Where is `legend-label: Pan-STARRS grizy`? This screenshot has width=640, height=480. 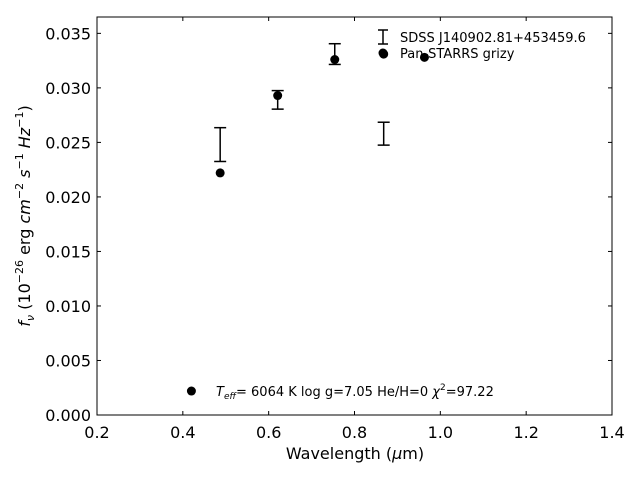 legend-label: Pan-STARRS grizy is located at coordinates (457, 54).